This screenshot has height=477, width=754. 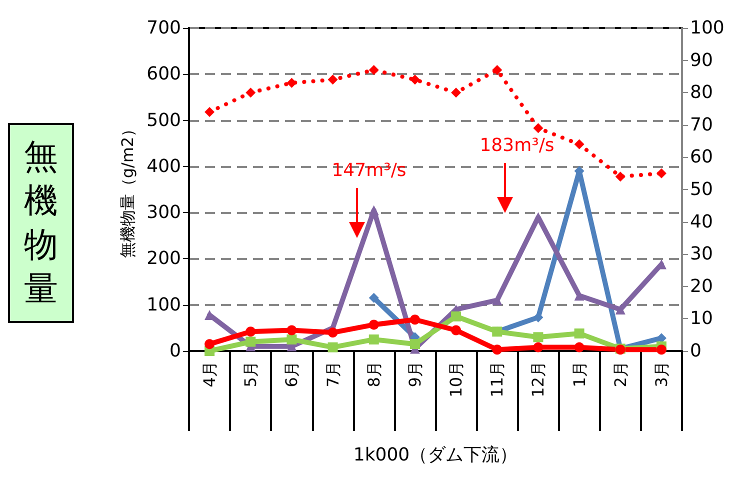 I want to click on label-box: 無機物量, so click(x=41, y=223).